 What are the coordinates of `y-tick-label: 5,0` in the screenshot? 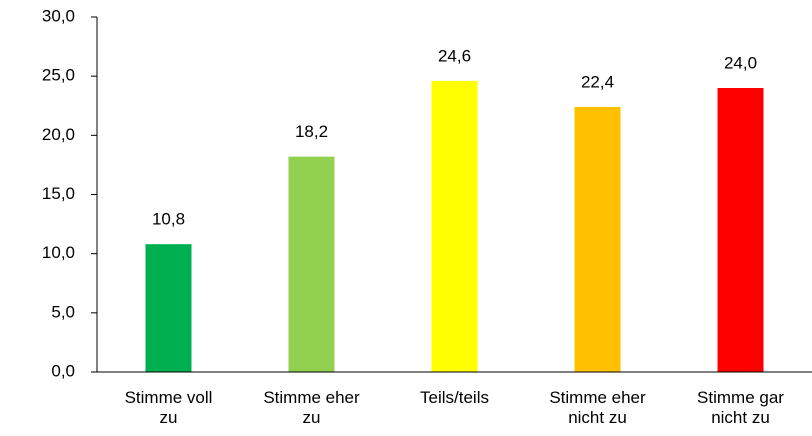 It's located at (63, 311).